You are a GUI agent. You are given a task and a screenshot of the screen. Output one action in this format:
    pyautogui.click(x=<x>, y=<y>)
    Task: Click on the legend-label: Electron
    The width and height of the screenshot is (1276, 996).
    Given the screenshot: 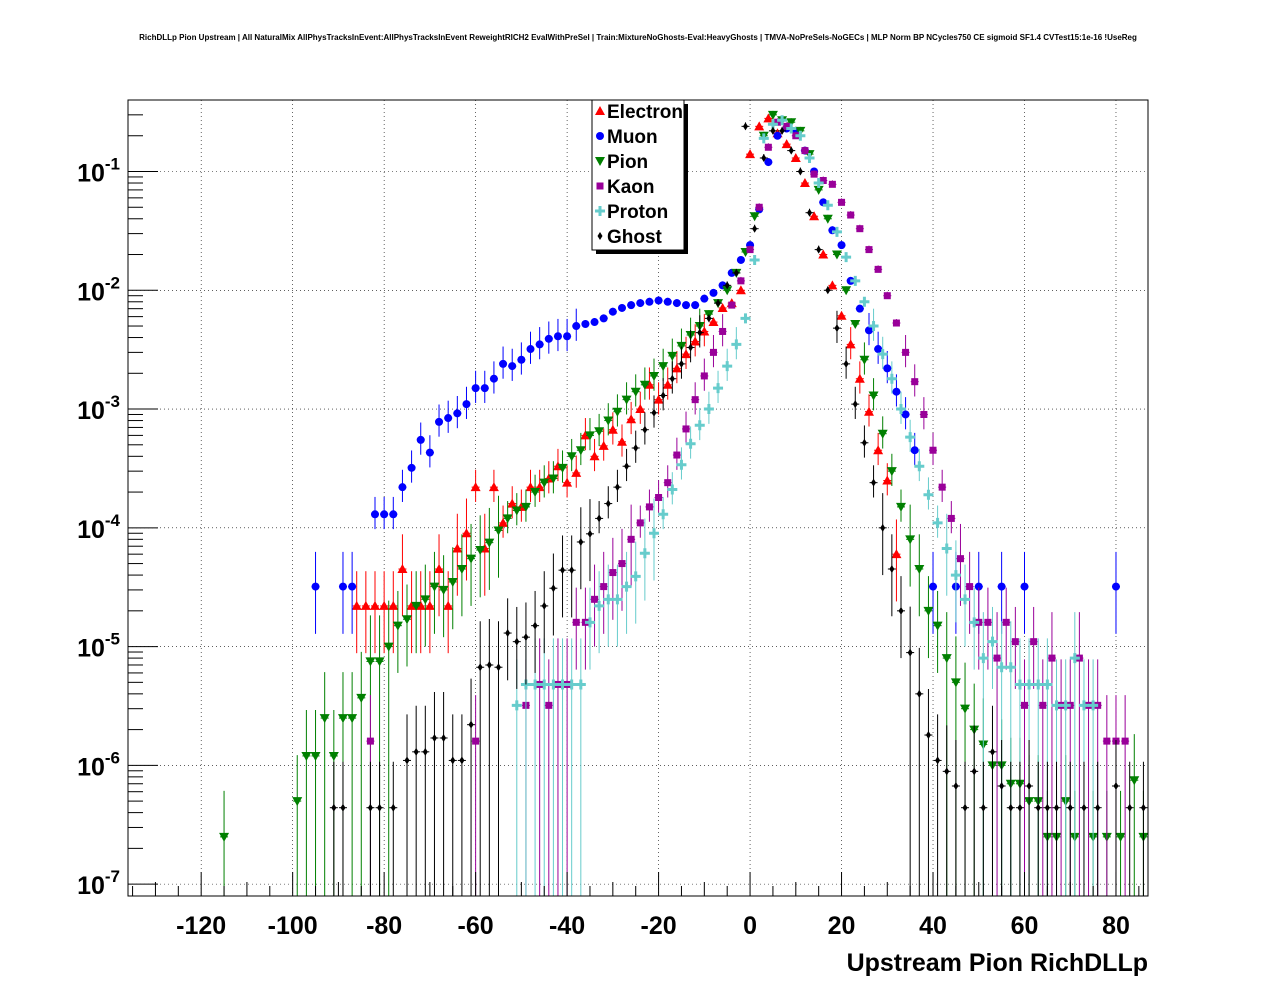 What is the action you would take?
    pyautogui.click(x=645, y=112)
    